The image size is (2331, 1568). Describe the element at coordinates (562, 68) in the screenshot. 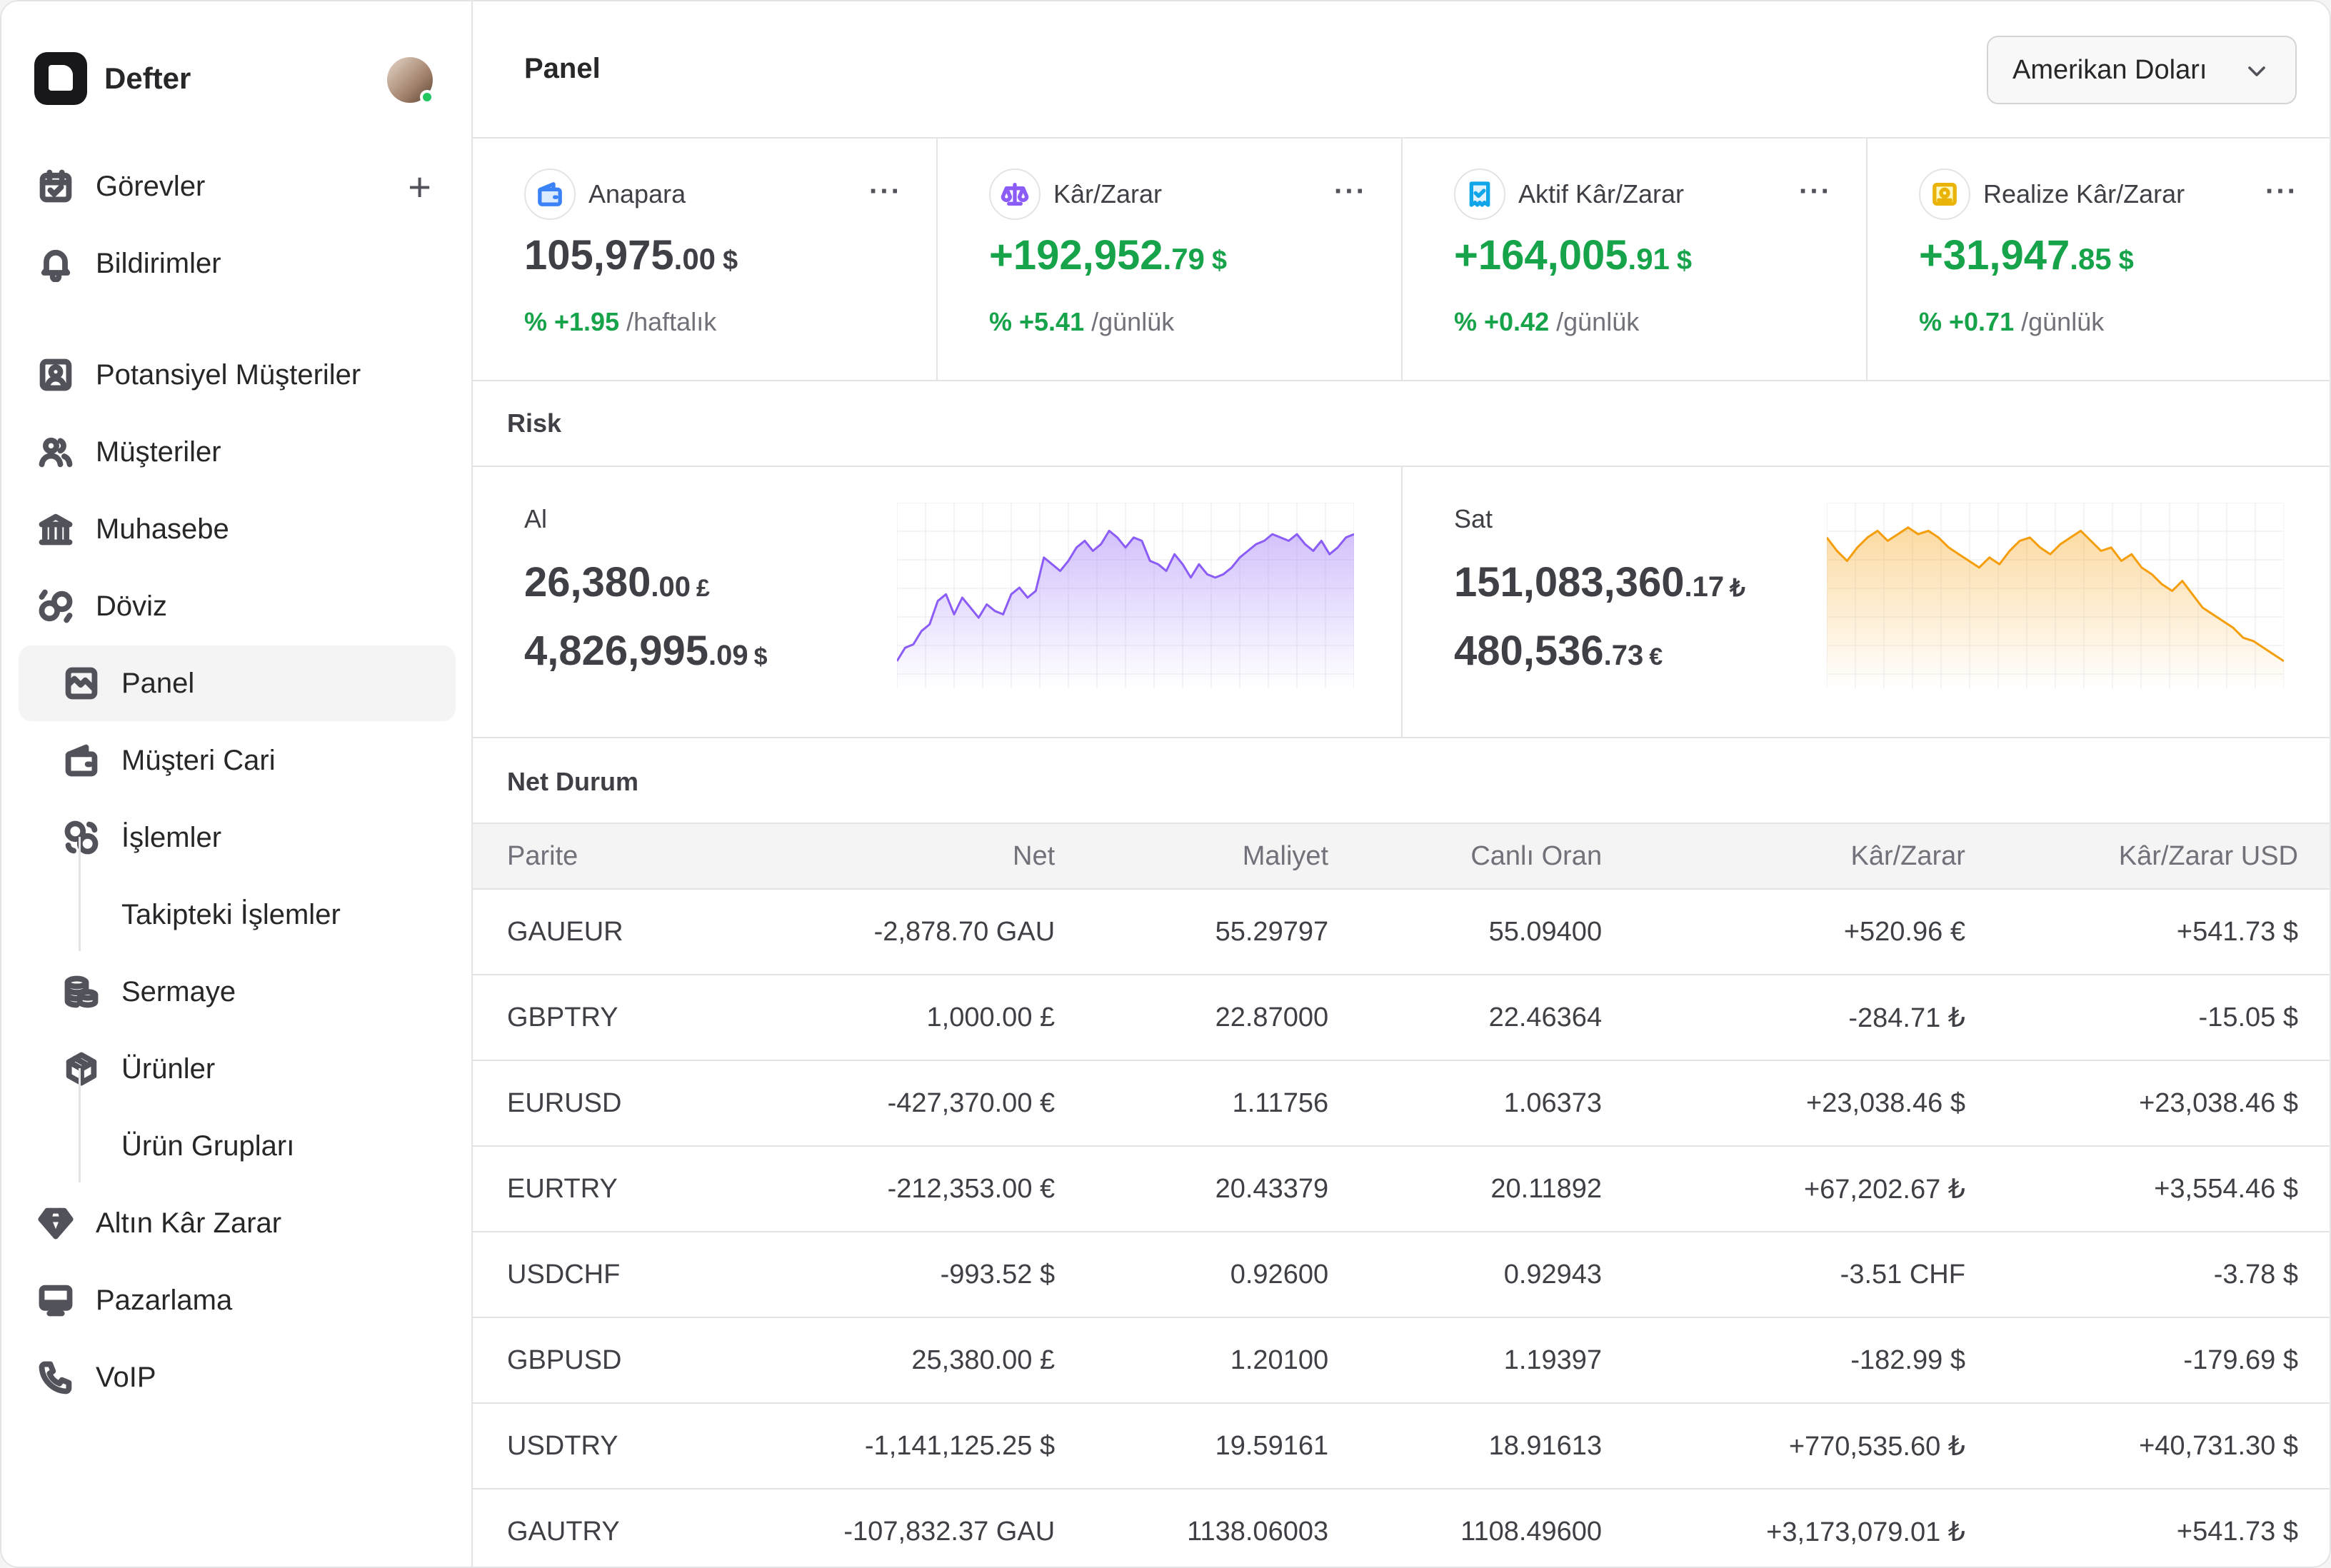

I see `page-title: Panel` at that location.